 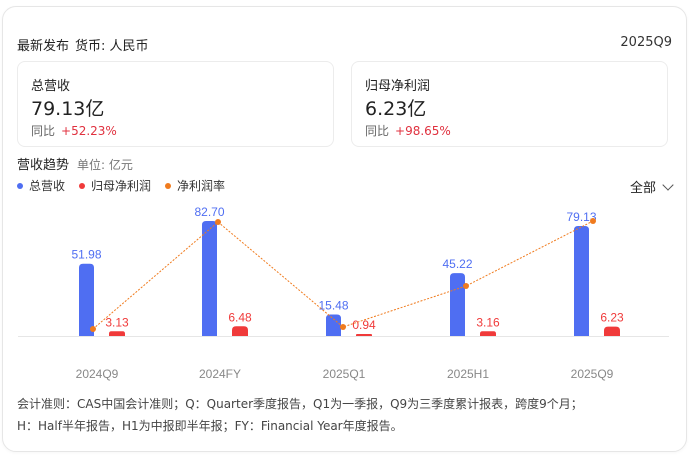 I want to click on kpi-title: 归母净利润, so click(x=398, y=86).